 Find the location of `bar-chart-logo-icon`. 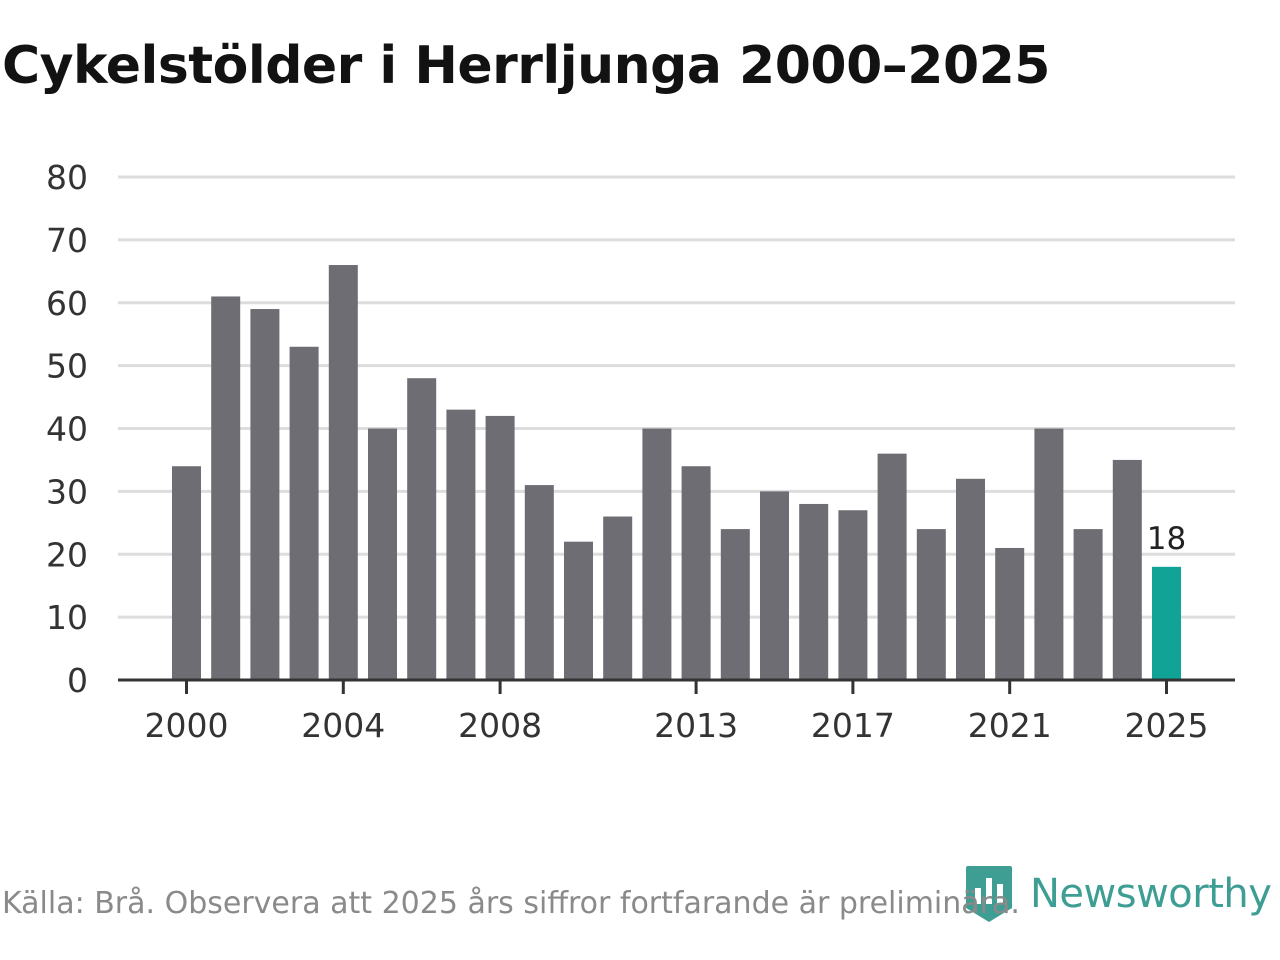

bar-chart-logo-icon is located at coordinates (989, 894).